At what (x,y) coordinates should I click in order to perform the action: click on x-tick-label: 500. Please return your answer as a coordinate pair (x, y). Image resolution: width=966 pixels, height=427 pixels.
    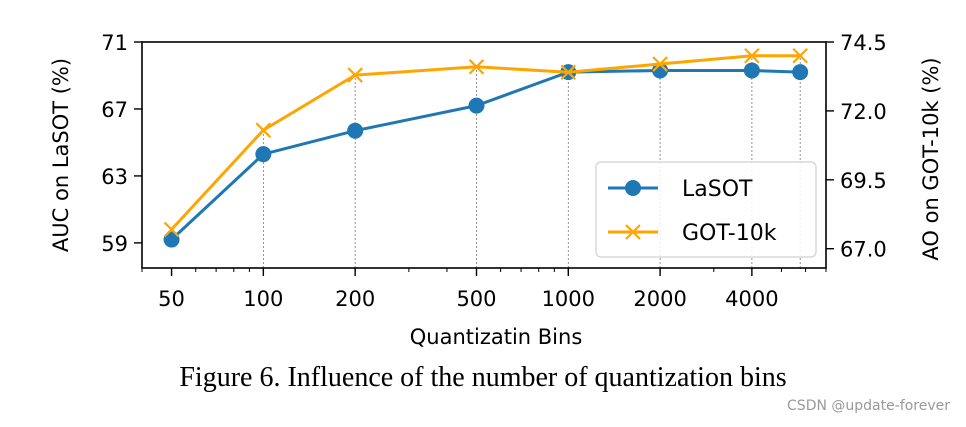
    Looking at the image, I should click on (476, 299).